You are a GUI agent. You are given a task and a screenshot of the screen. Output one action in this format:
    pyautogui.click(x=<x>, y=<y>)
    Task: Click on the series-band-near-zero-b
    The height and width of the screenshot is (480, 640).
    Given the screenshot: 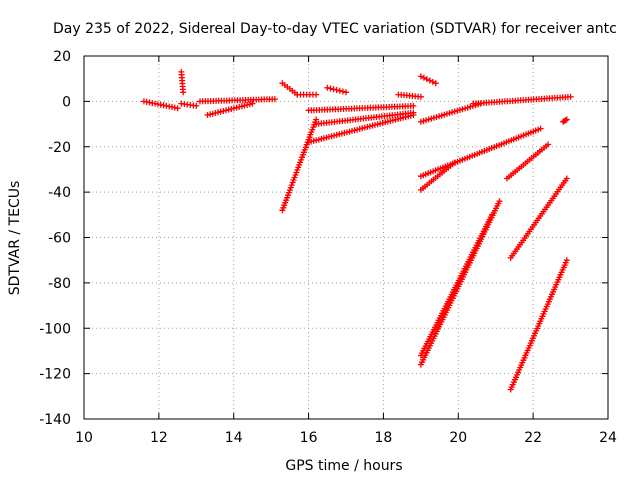 What is the action you would take?
    pyautogui.click(x=189, y=104)
    